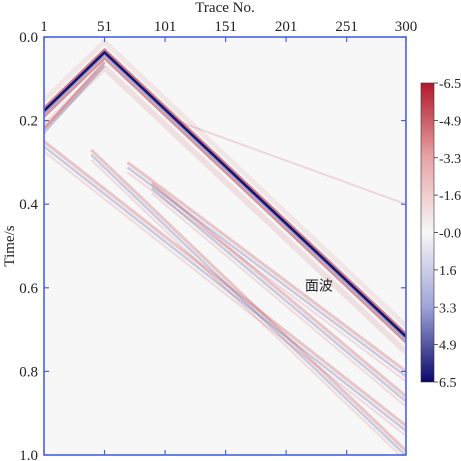 This screenshot has width=461, height=461. I want to click on y-tick-label: 0.4, so click(28, 205).